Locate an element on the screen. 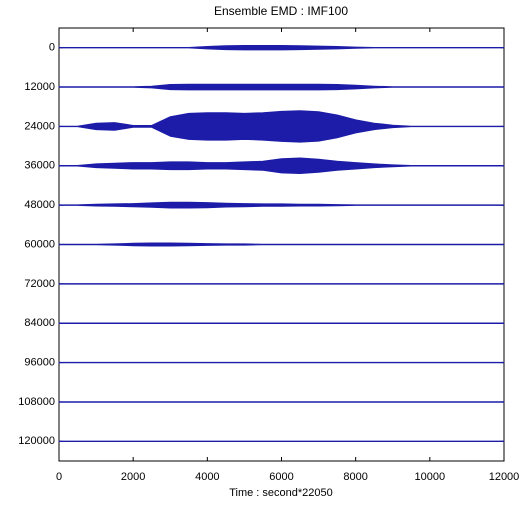 The image size is (532, 507). y-tick-label: 60000 is located at coordinates (39, 244).